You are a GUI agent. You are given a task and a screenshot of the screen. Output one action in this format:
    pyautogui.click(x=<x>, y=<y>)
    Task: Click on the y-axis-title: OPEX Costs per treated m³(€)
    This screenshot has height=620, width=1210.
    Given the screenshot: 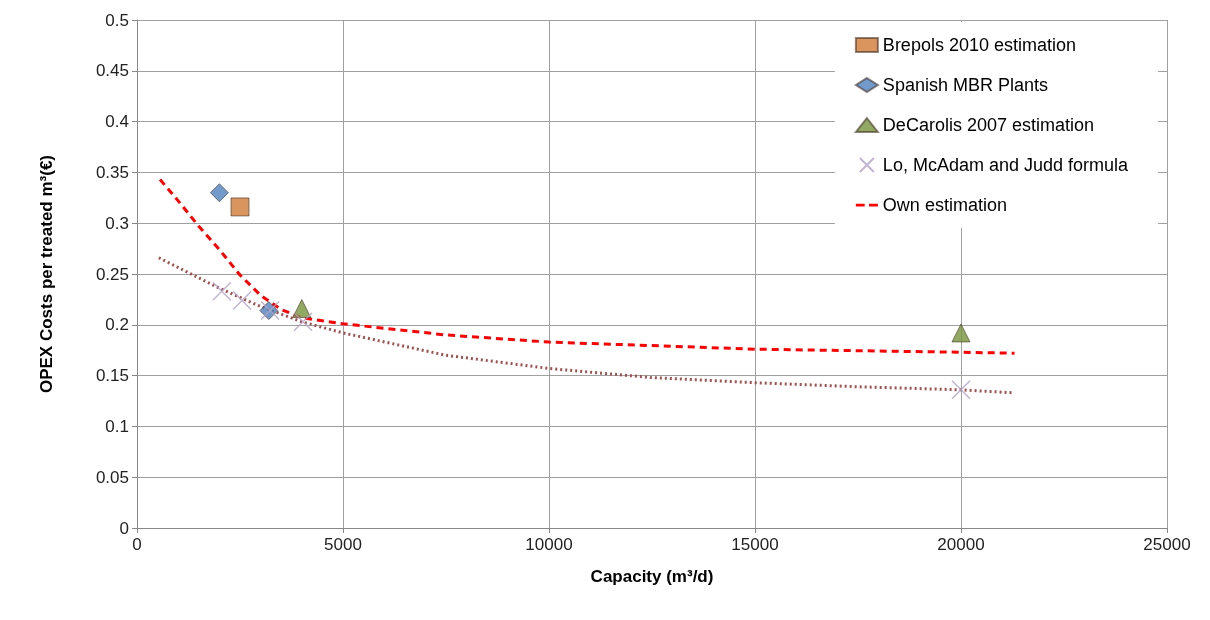 What is the action you would take?
    pyautogui.click(x=46, y=274)
    